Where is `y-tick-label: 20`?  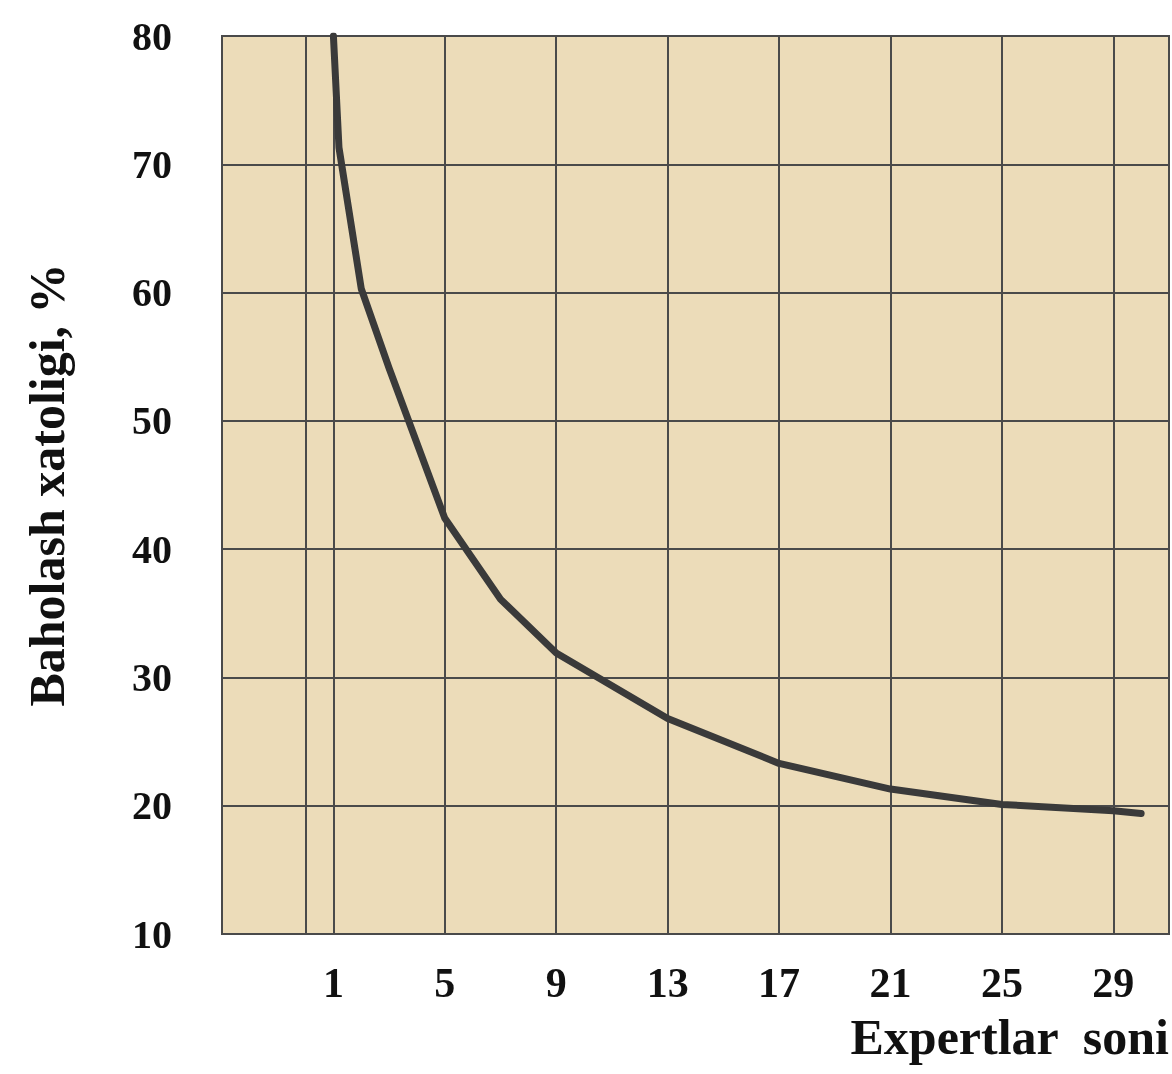 y-tick-label: 20 is located at coordinates (152, 806).